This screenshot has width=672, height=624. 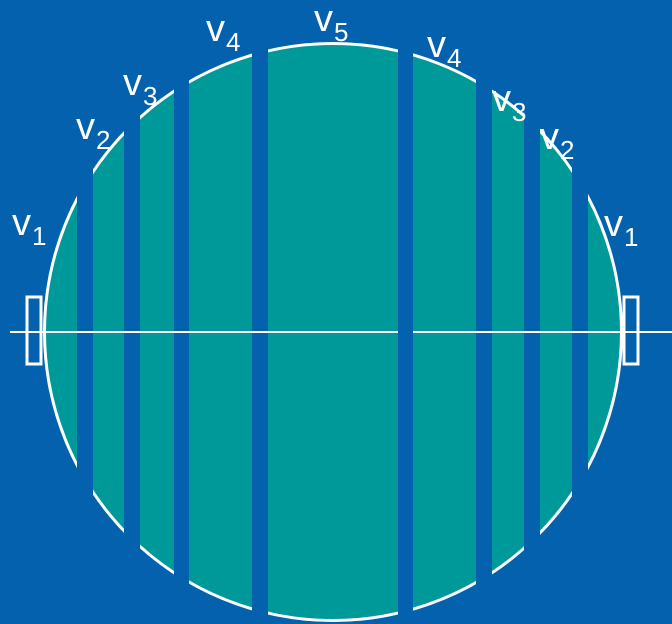 I want to click on label-v3-right: v3, so click(x=509, y=102).